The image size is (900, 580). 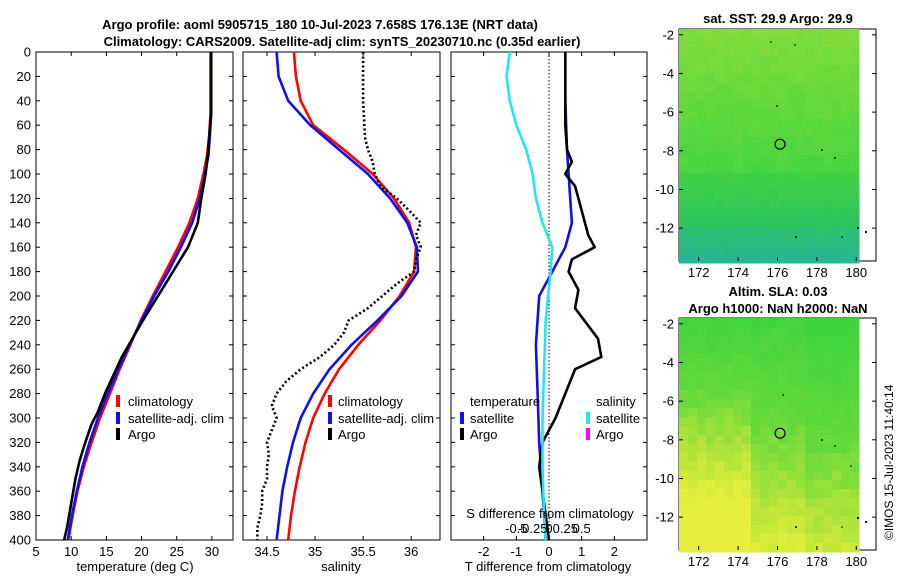 What do you see at coordinates (668, 401) in the screenshot?
I see `sla_map-ytick-label: -6` at bounding box center [668, 401].